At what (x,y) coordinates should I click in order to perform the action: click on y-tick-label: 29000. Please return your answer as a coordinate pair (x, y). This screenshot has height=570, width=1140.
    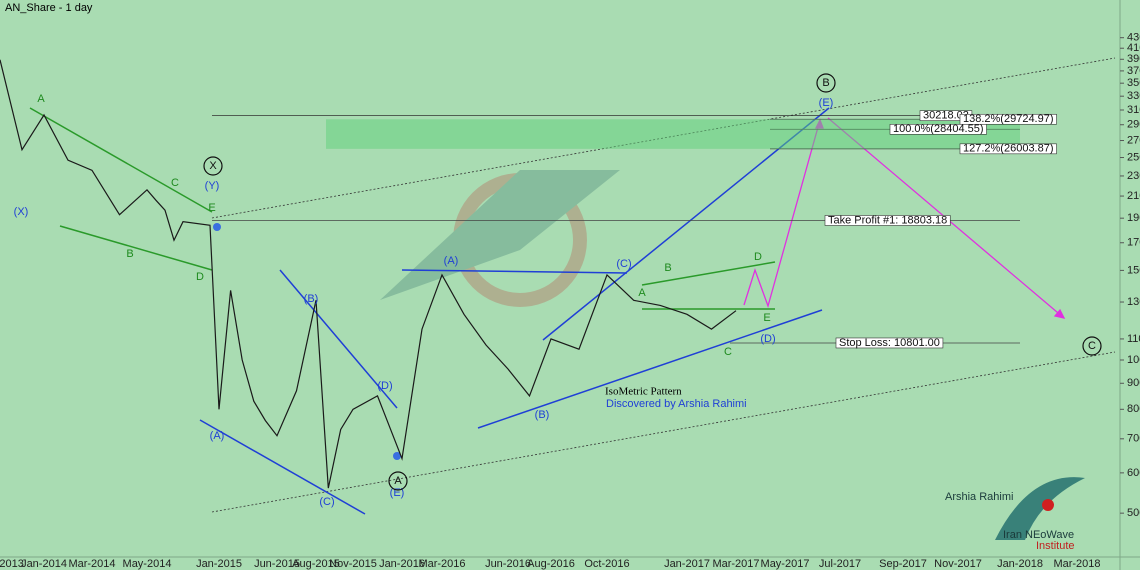
    Looking at the image, I should click on (1133, 125).